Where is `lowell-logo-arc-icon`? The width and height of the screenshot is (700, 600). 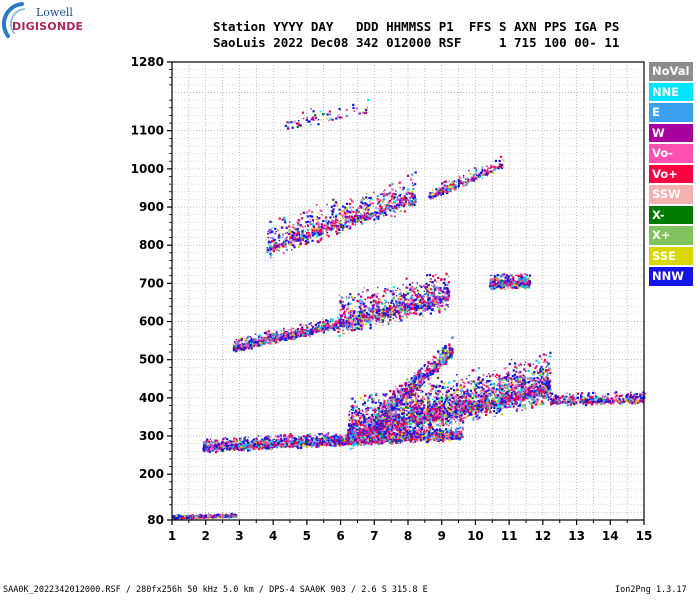 lowell-logo-arc-icon is located at coordinates (13, 20).